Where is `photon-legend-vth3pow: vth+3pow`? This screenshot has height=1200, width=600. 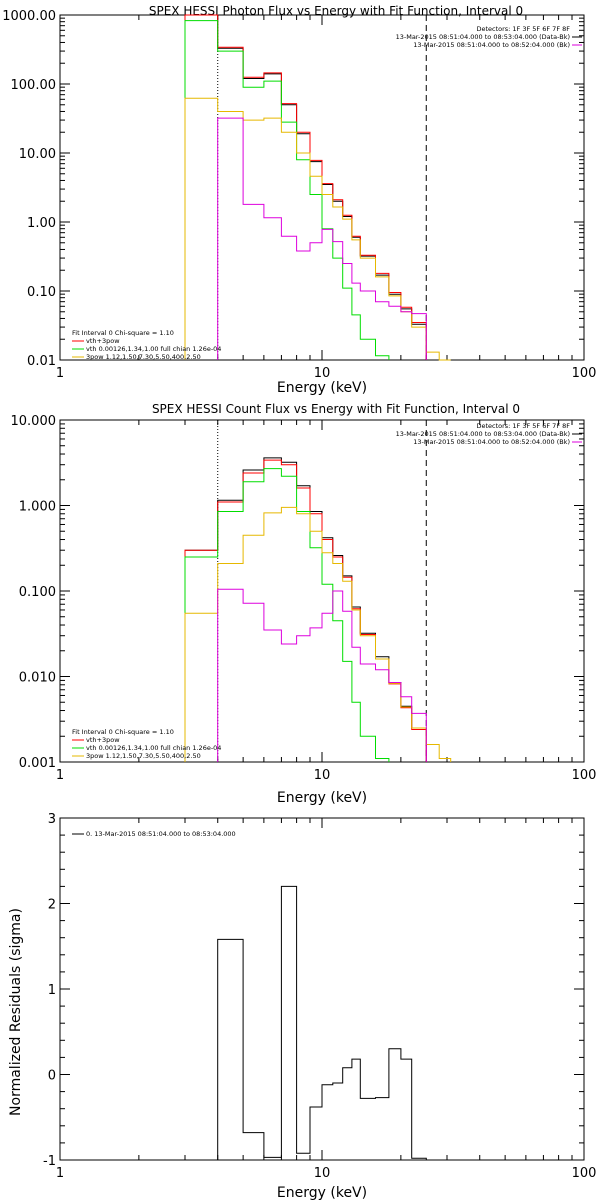
photon-legend-vth3pow: vth+3pow is located at coordinates (103, 341).